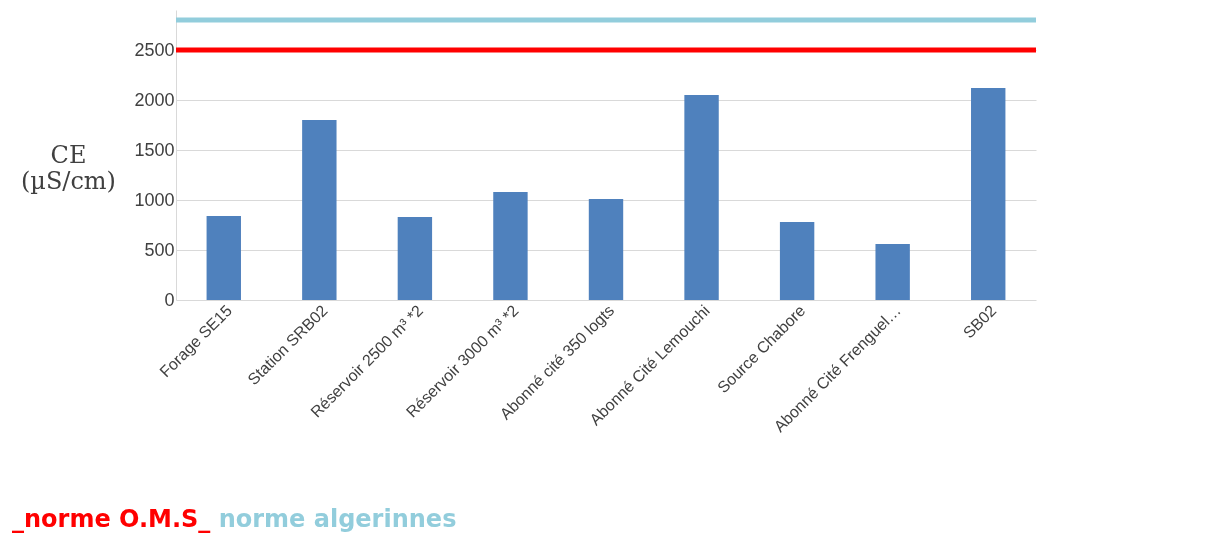  What do you see at coordinates (154, 49) in the screenshot?
I see `y-tick-label: 2500` at bounding box center [154, 49].